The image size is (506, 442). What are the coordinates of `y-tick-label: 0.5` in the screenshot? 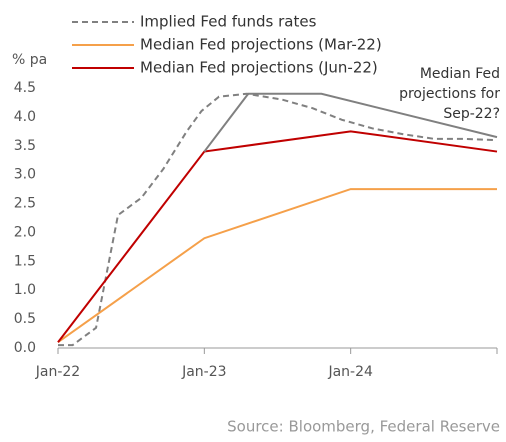 It's located at (25, 319).